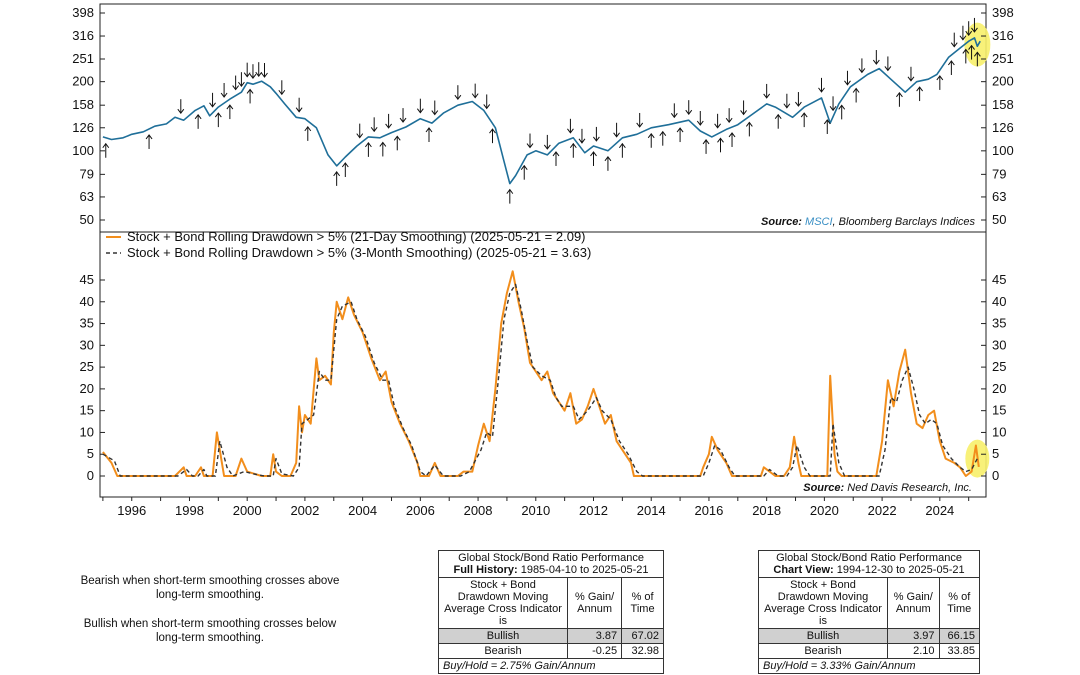 The width and height of the screenshot is (1080, 675). I want to click on table-row: Bearish 2.10 33.85, so click(869, 651).